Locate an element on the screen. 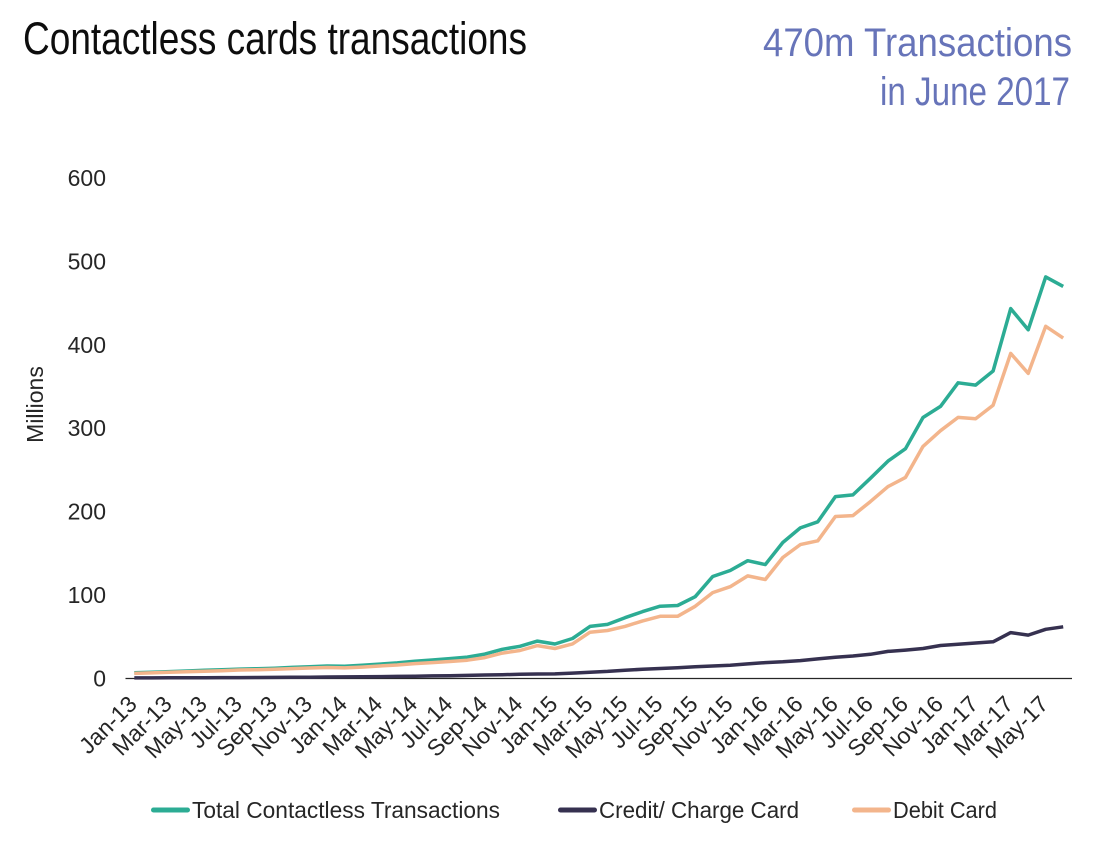  svg-text: 0 is located at coordinates (99, 679).